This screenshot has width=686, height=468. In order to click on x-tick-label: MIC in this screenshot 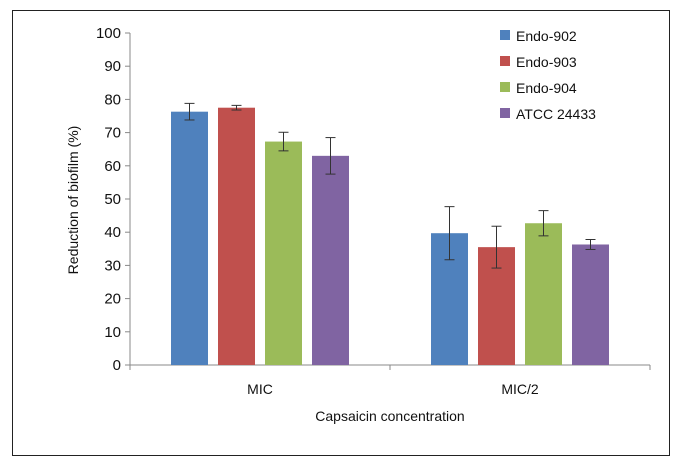, I will do `click(260, 389)`.